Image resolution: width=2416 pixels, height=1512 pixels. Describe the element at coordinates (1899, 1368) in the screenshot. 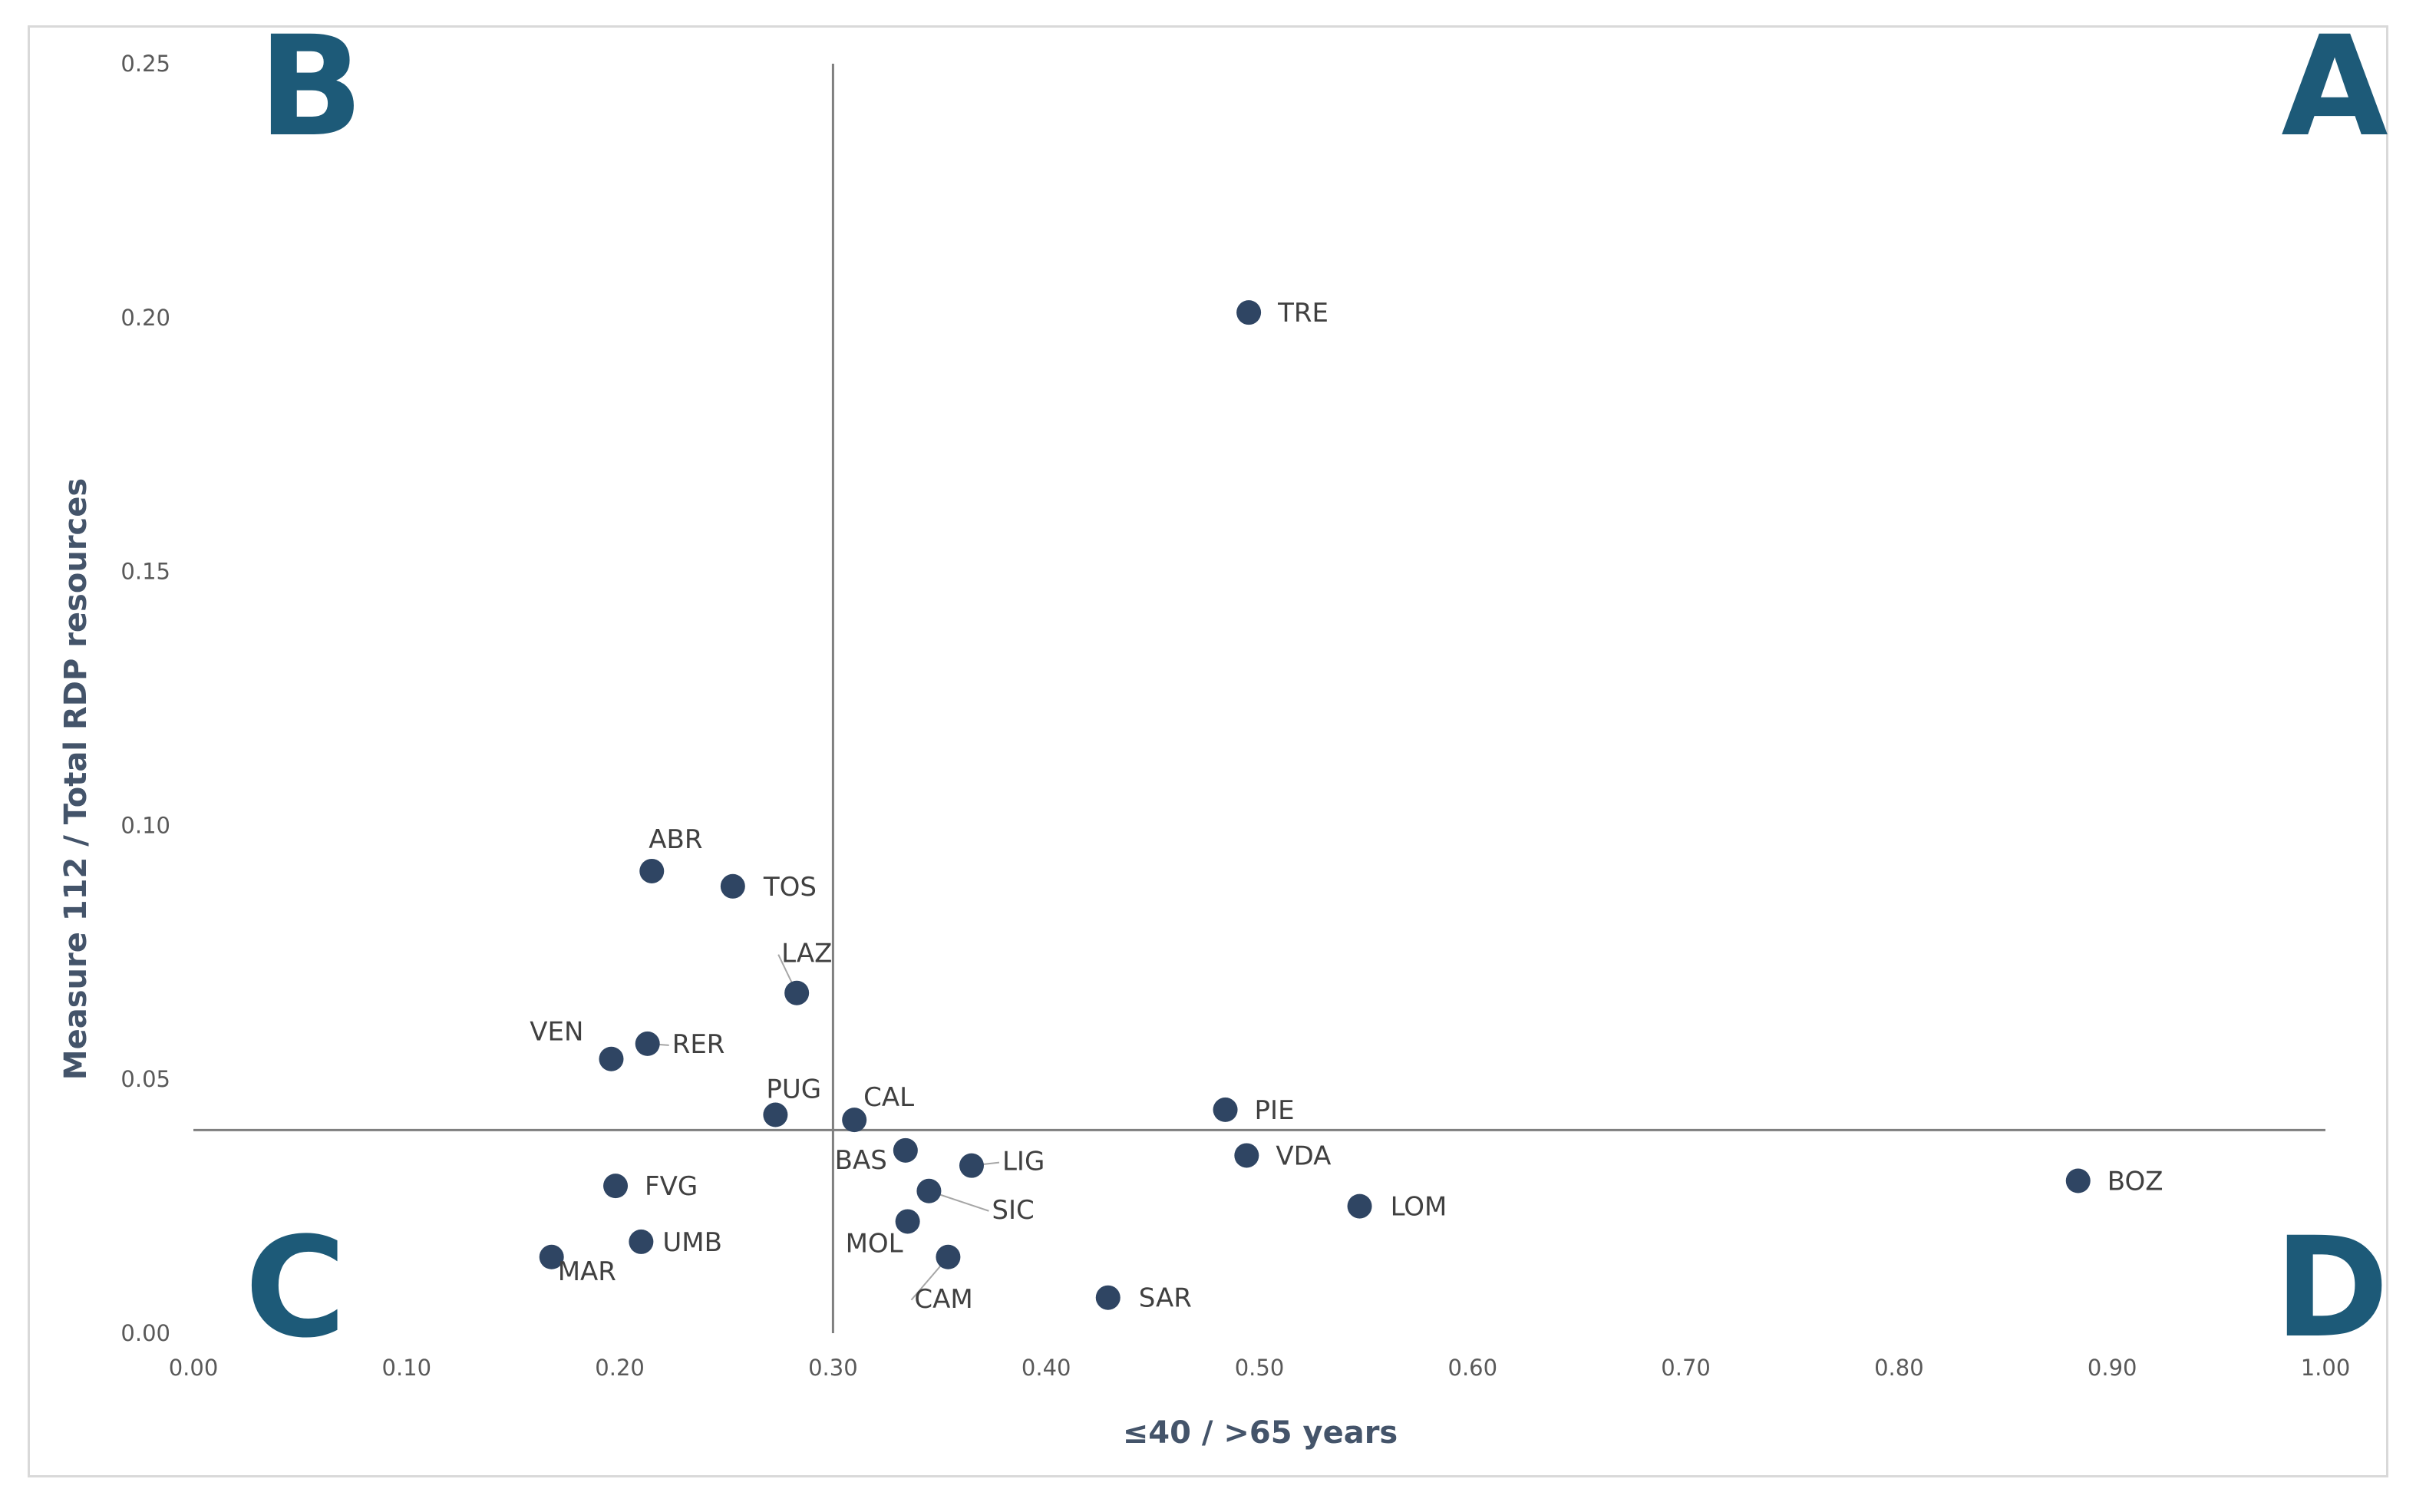

I see `x-tick-label: 0.80` at that location.